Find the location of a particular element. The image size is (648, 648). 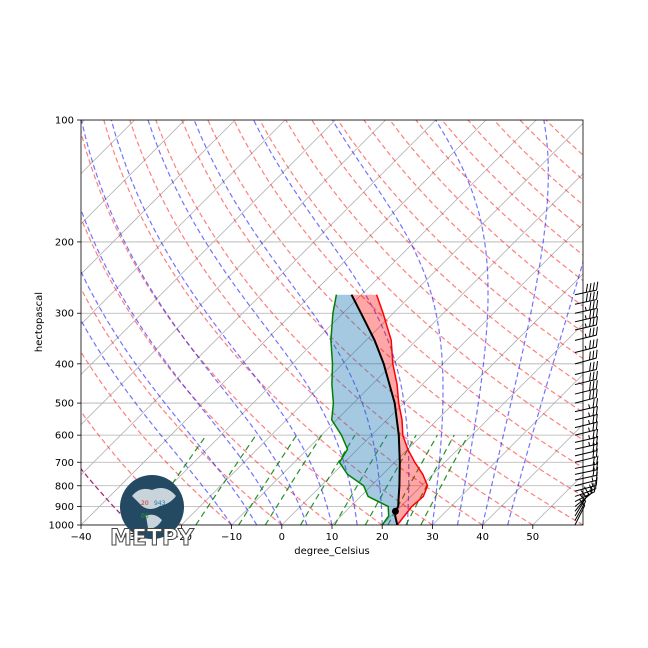

x-tick-label: 40 is located at coordinates (482, 537).